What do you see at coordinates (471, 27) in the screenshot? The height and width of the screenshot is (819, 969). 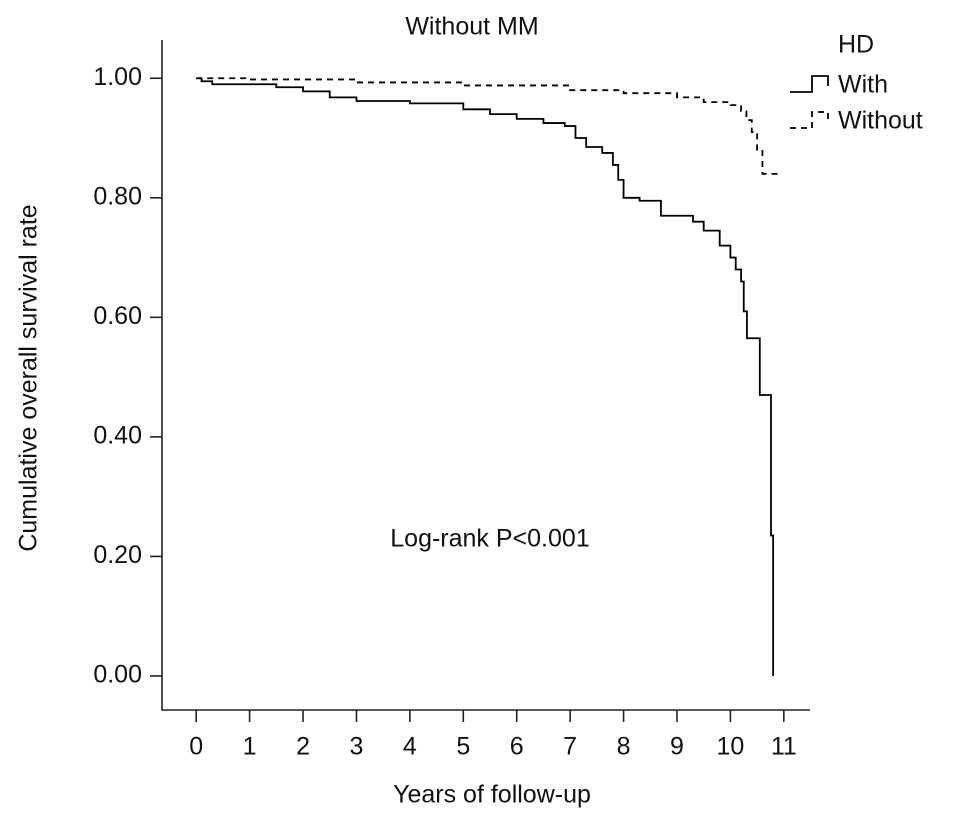 I see `chart-title: Without MM` at bounding box center [471, 27].